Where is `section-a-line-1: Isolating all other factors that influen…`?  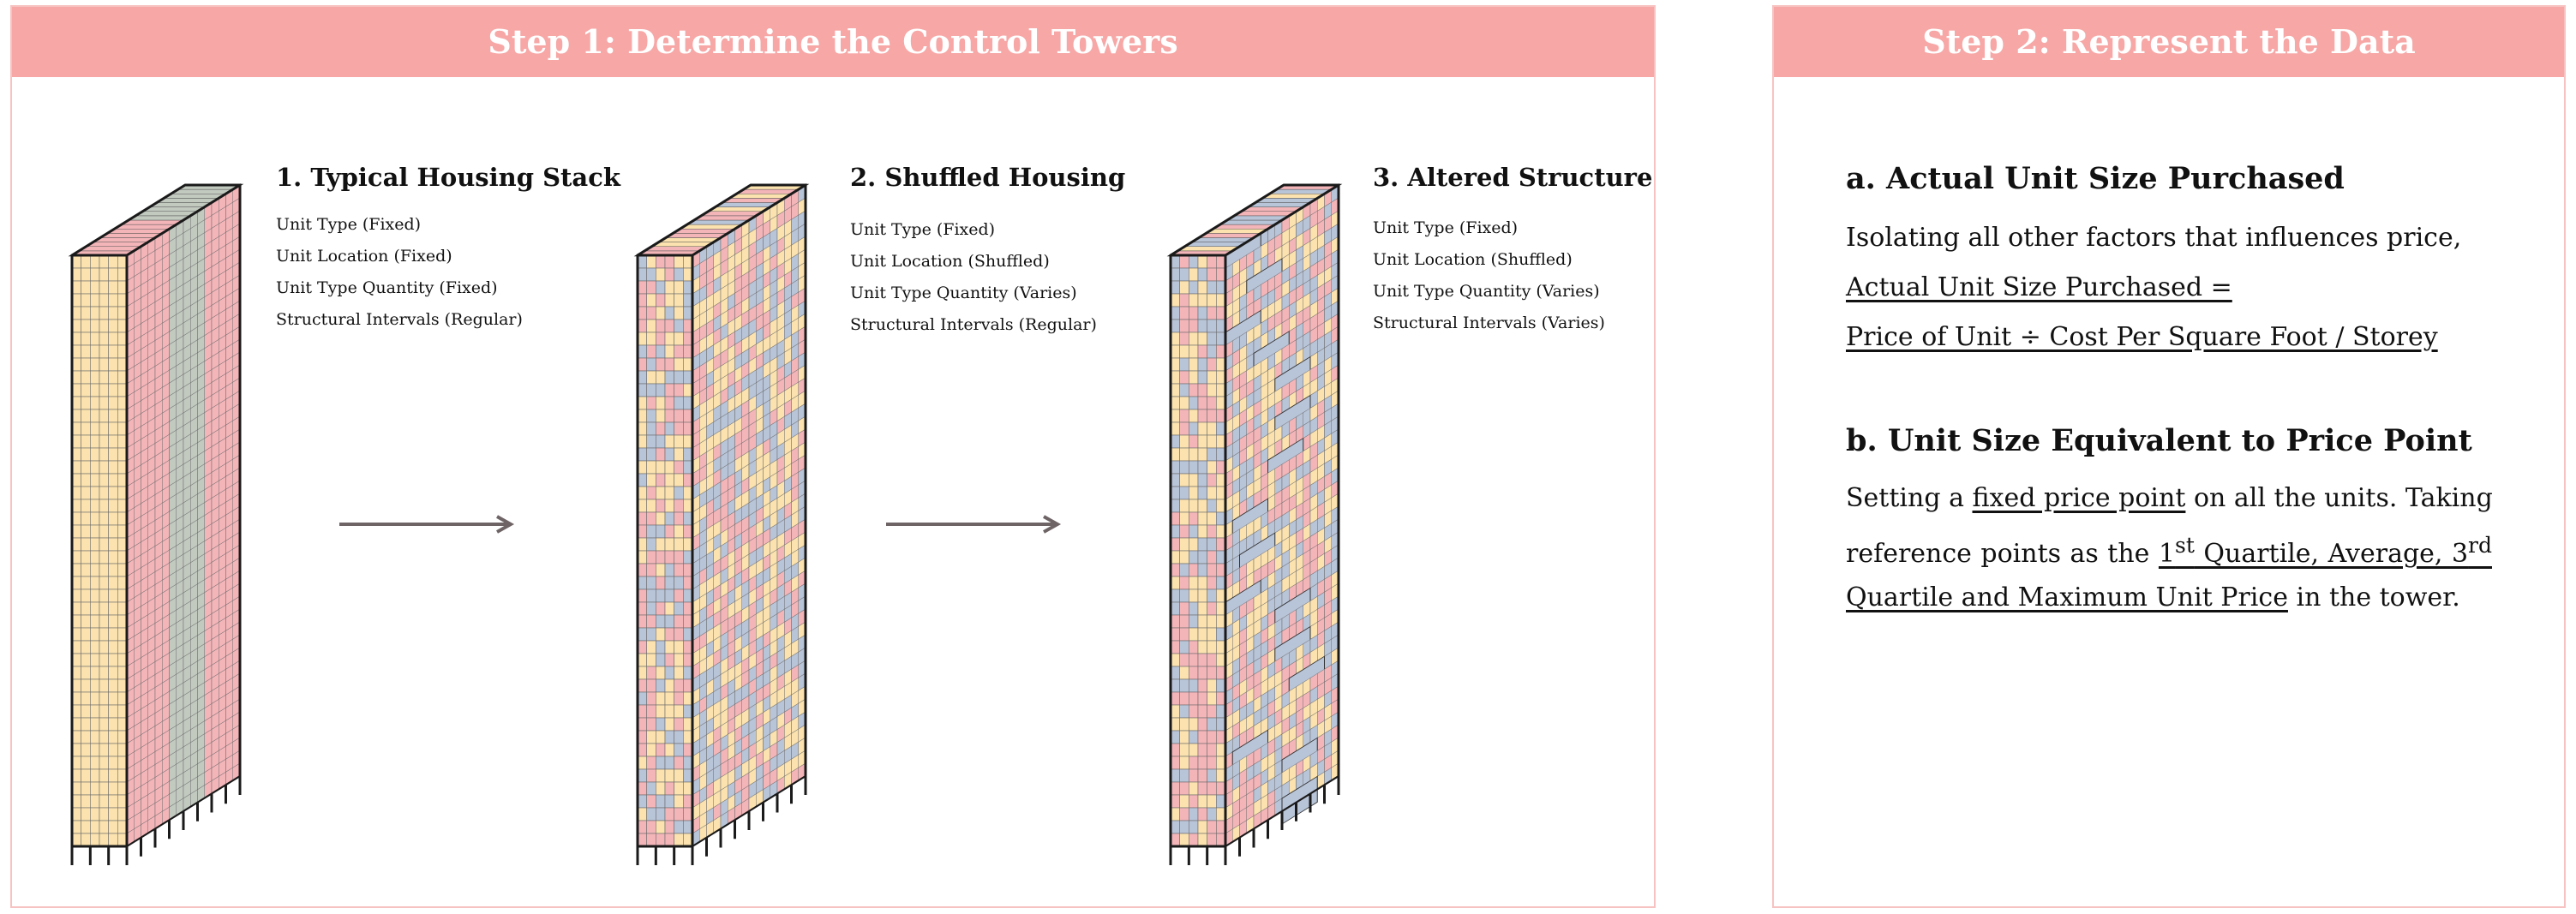 section-a-line-1: Isolating all other factors that influen… is located at coordinates (2154, 238).